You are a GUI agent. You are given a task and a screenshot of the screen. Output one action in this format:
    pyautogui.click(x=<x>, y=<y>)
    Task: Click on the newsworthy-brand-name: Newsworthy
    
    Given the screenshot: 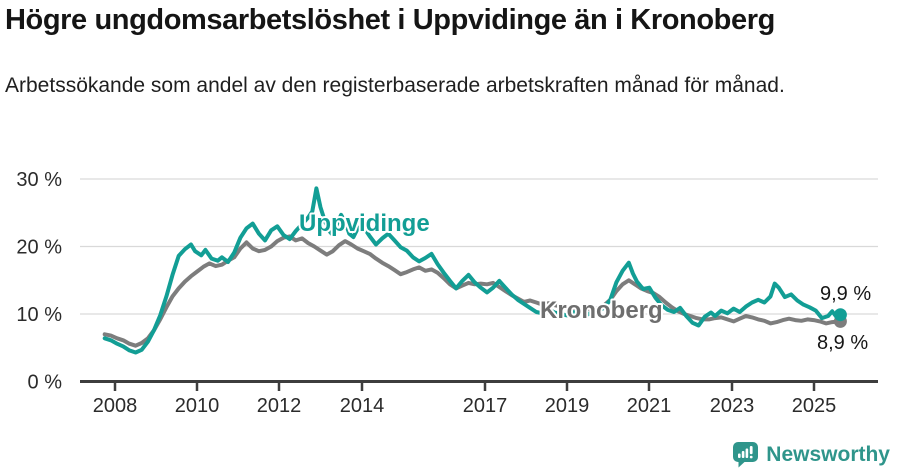 What is the action you would take?
    pyautogui.click(x=828, y=454)
    